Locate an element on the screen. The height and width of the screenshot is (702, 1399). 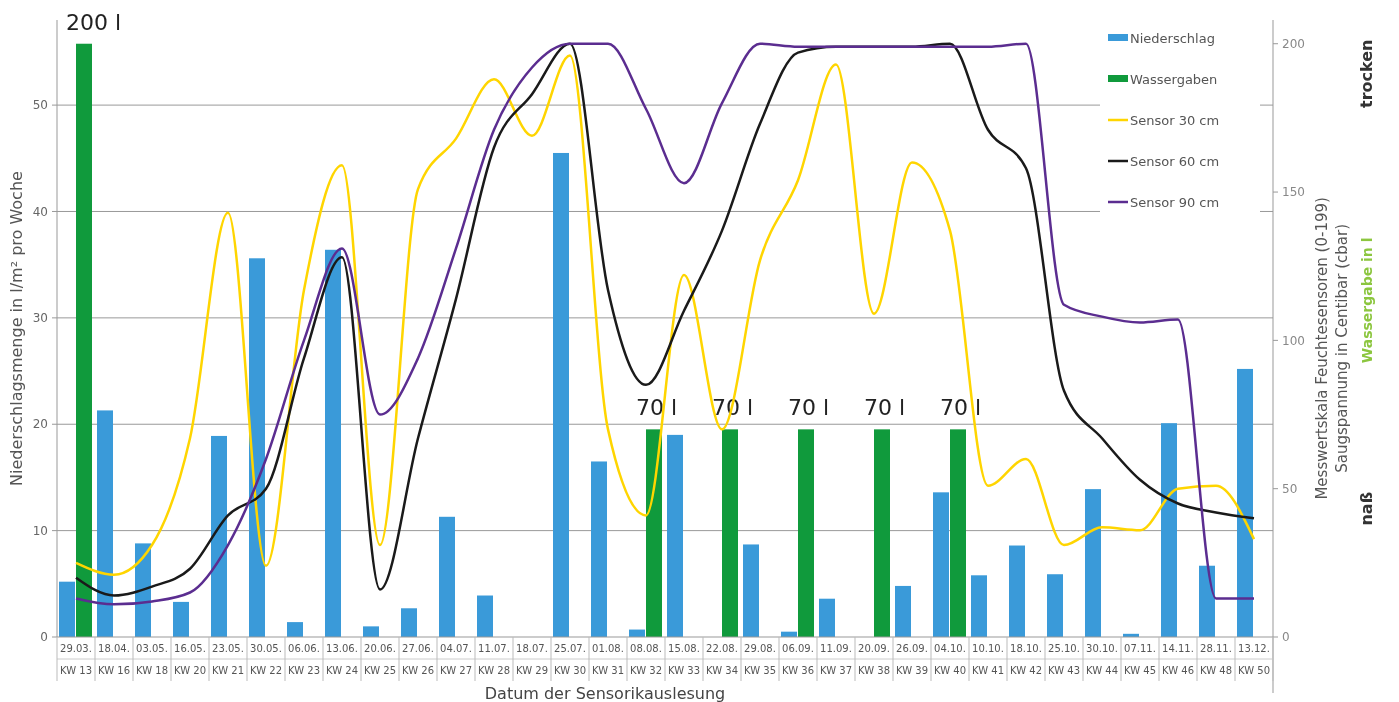
x-tick-label: 23.05. KW 21 is located at coordinates (228, 659).